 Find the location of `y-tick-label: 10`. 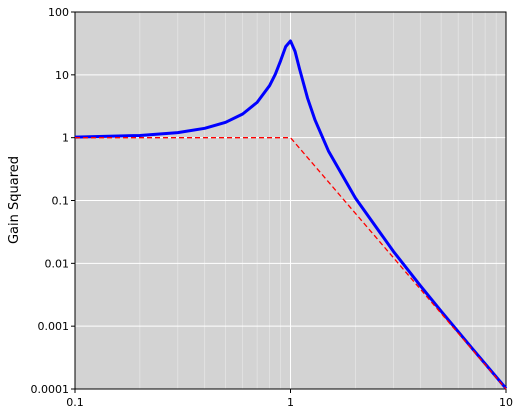

y-tick-label: 10 is located at coordinates (62, 75).